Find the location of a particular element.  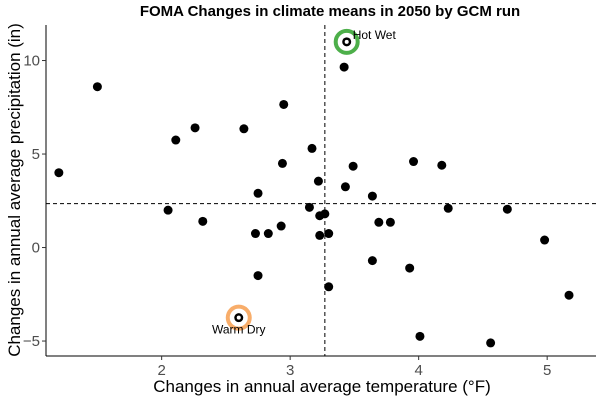

y-tick-label: 10 is located at coordinates (31, 61).